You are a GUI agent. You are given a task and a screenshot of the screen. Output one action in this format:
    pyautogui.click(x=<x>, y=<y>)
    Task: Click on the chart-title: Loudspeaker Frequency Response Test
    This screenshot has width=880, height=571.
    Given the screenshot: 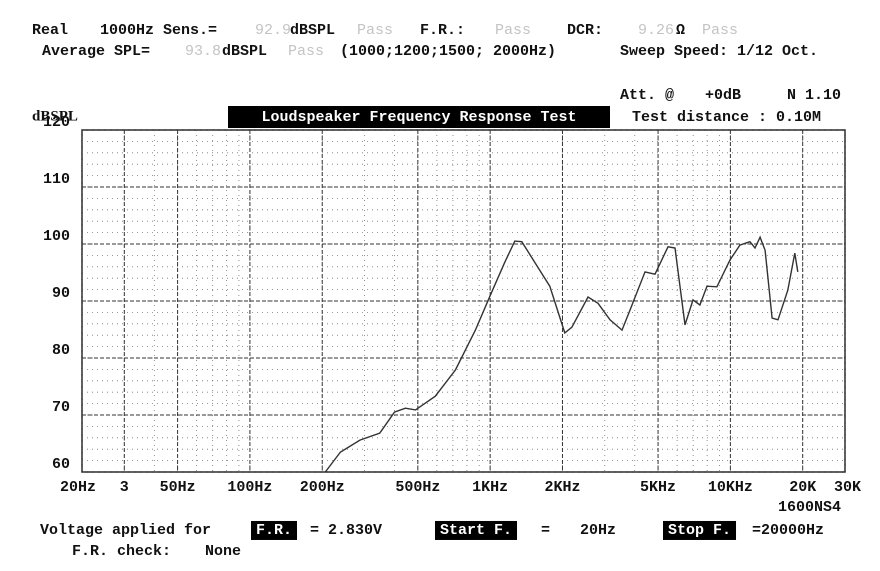 What is the action you would take?
    pyautogui.click(x=418, y=117)
    